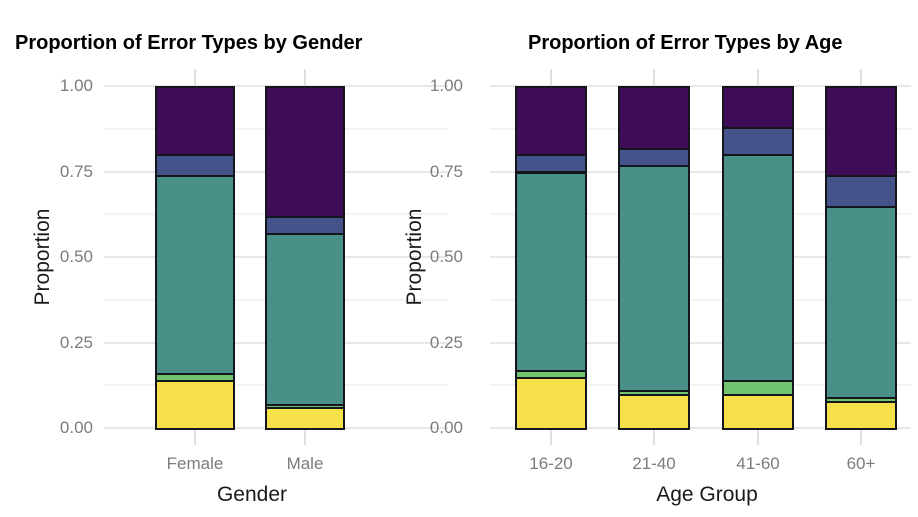 The image size is (918, 517). I want to click on x-tick-label: 41-60, so click(758, 463).